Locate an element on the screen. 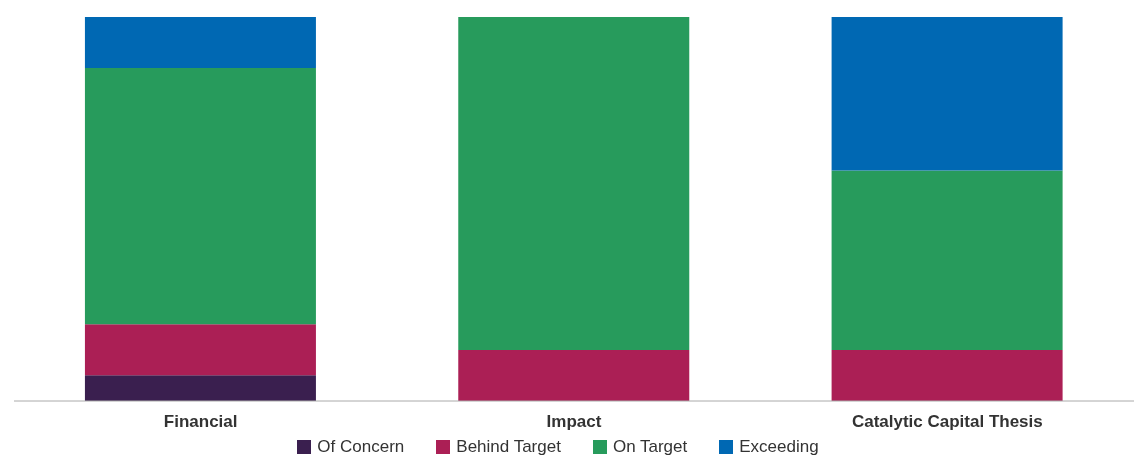 The width and height of the screenshot is (1142, 465). x-tick-label: Impact is located at coordinates (574, 422).